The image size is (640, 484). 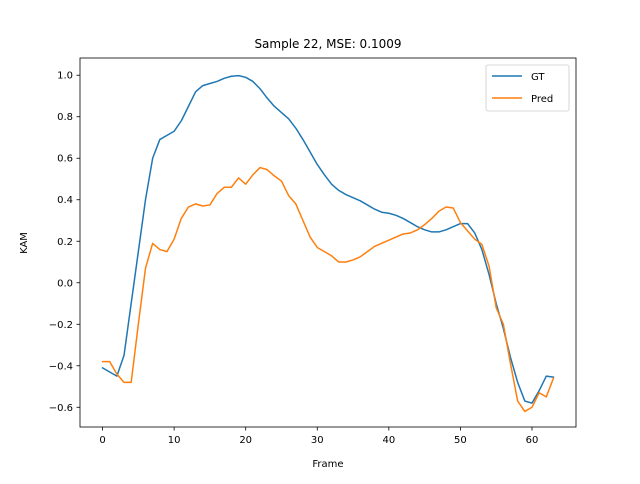 What do you see at coordinates (65, 159) in the screenshot?
I see `y-tick-label: 0.6` at bounding box center [65, 159].